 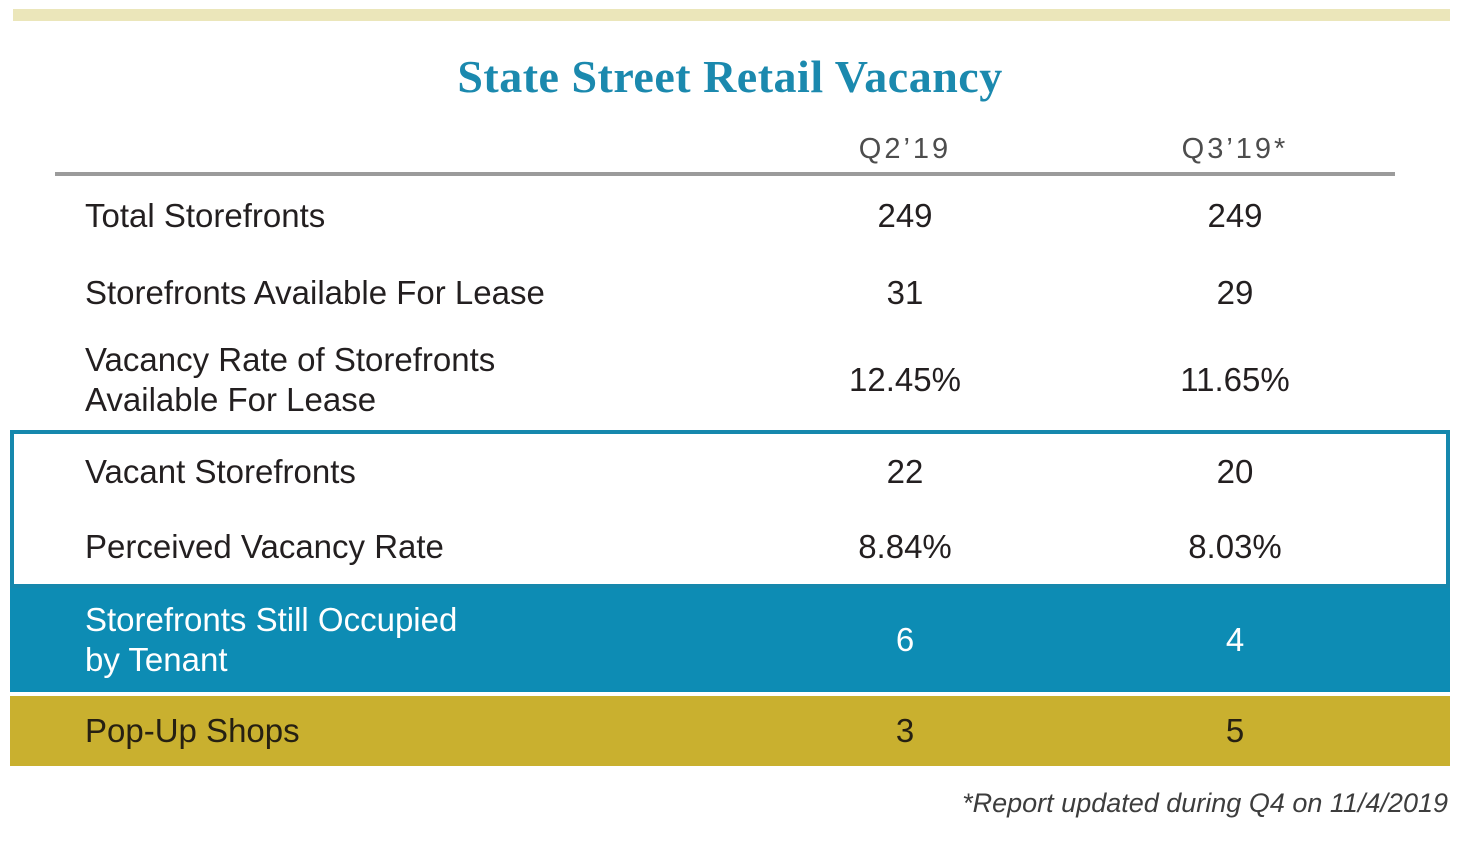 What do you see at coordinates (1205, 802) in the screenshot?
I see `report-footnote: *Report updated during Q4 on 11/4/2019` at bounding box center [1205, 802].